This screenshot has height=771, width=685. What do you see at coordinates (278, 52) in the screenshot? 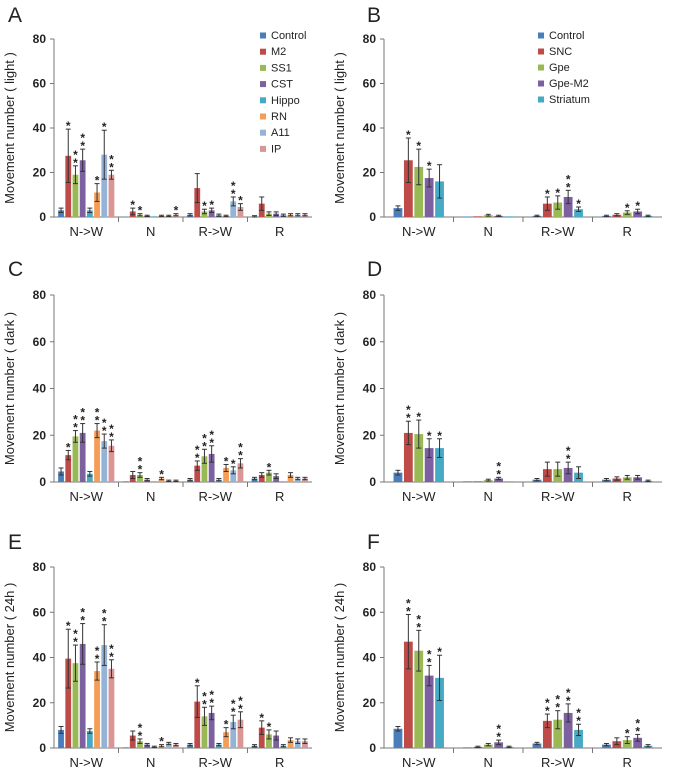
I see `legend-label: M2` at bounding box center [278, 52].